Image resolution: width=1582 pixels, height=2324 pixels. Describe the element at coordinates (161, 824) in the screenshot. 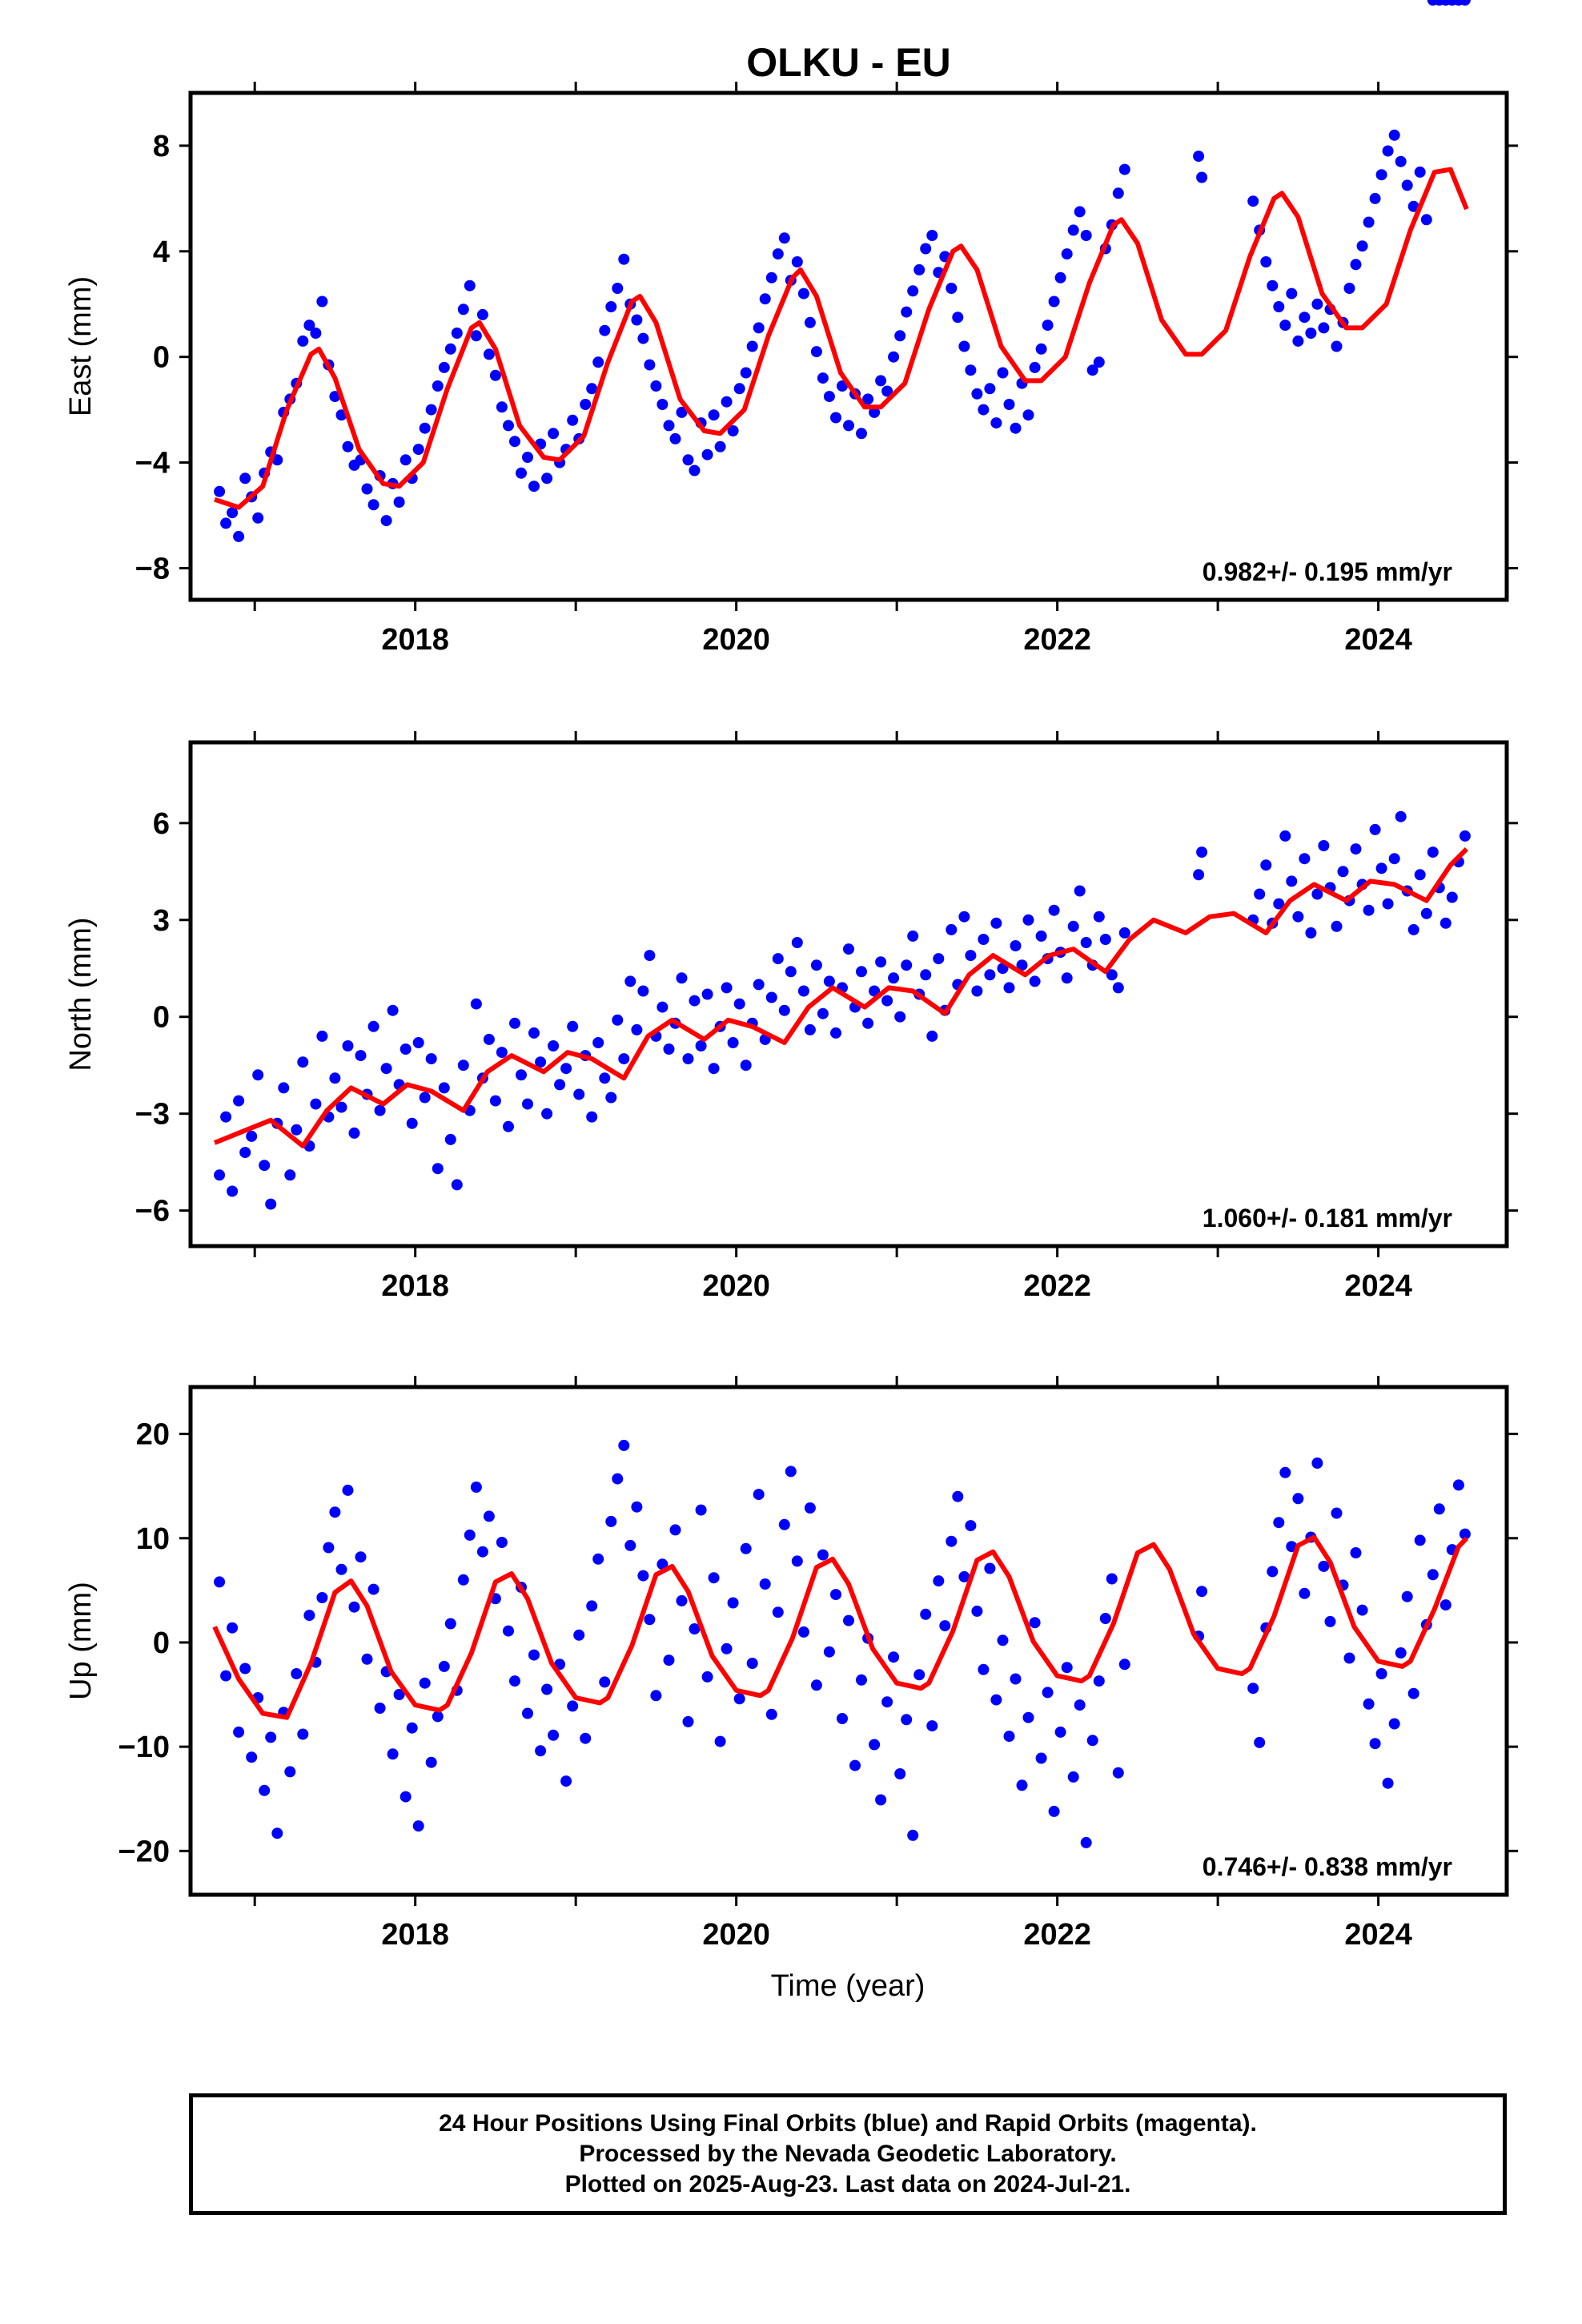

I see `north-y-tick-label: 6` at that location.